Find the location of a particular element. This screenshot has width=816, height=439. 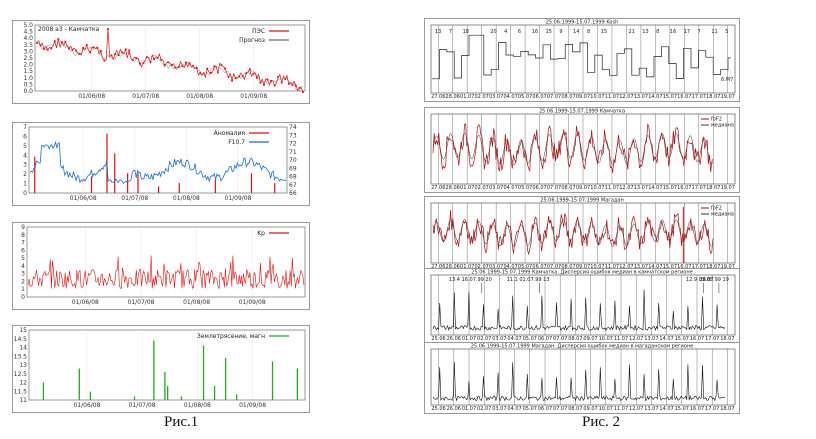

y-tick-label: 3.5 is located at coordinates (28, 45).